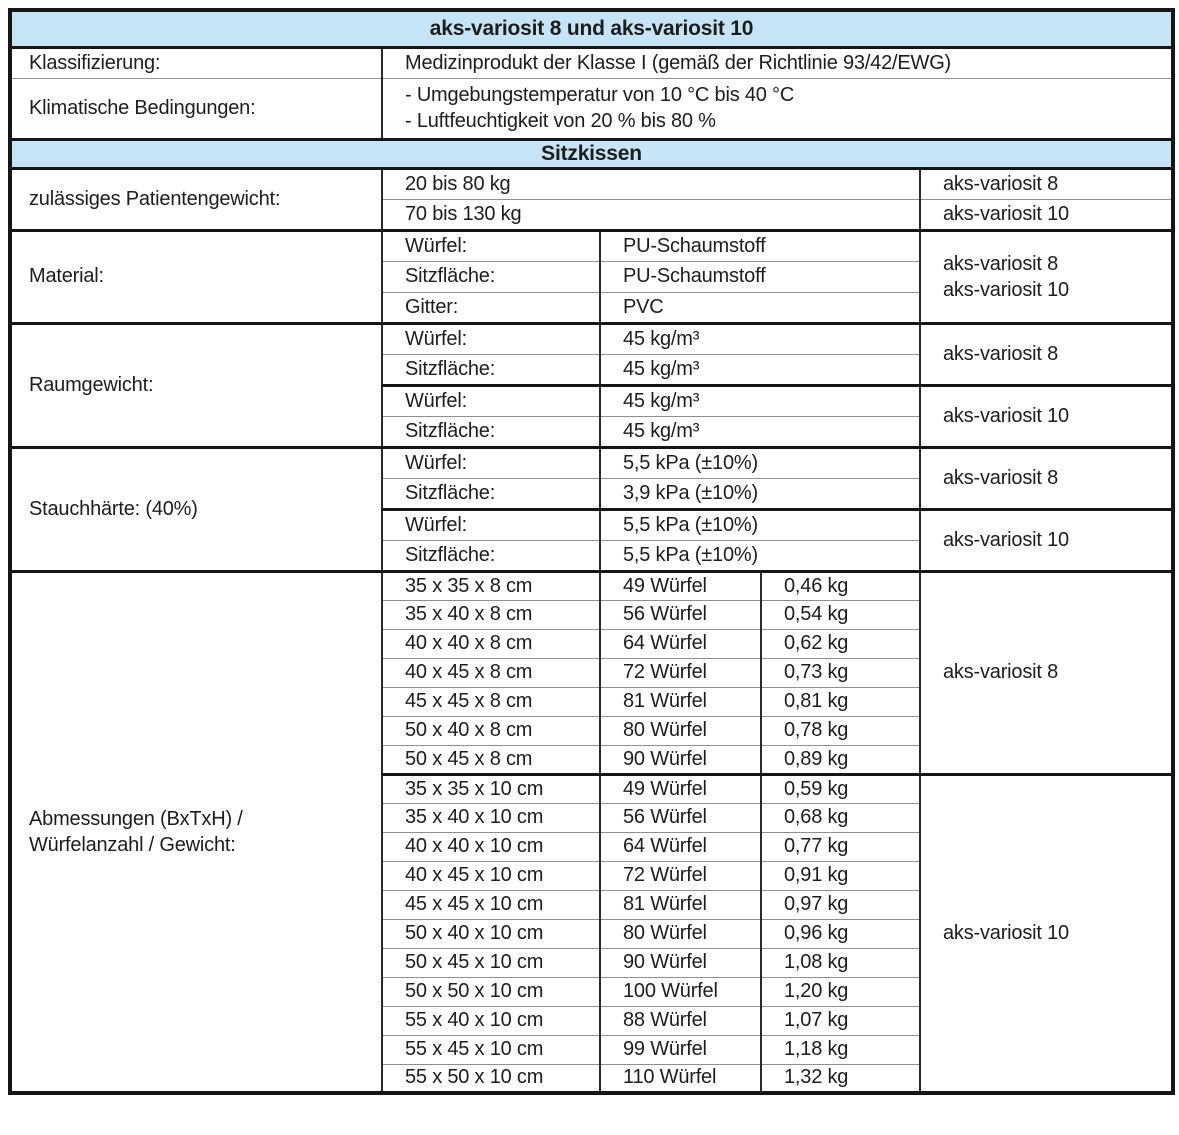 The height and width of the screenshot is (1135, 1179). I want to click on table-row: Würfel: 45 kg/m³ aks-variosit 10, so click(592, 416).